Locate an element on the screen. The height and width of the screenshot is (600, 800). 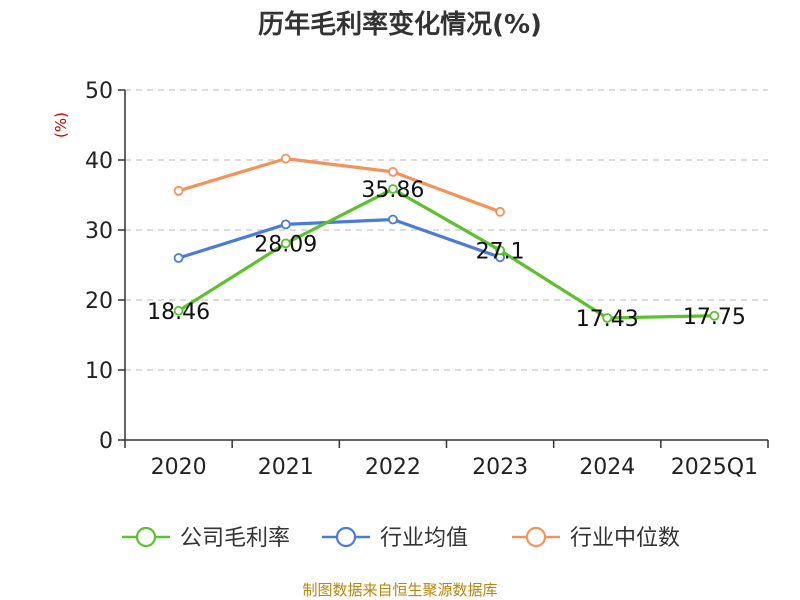
y-tick-label: 30 is located at coordinates (99, 231).